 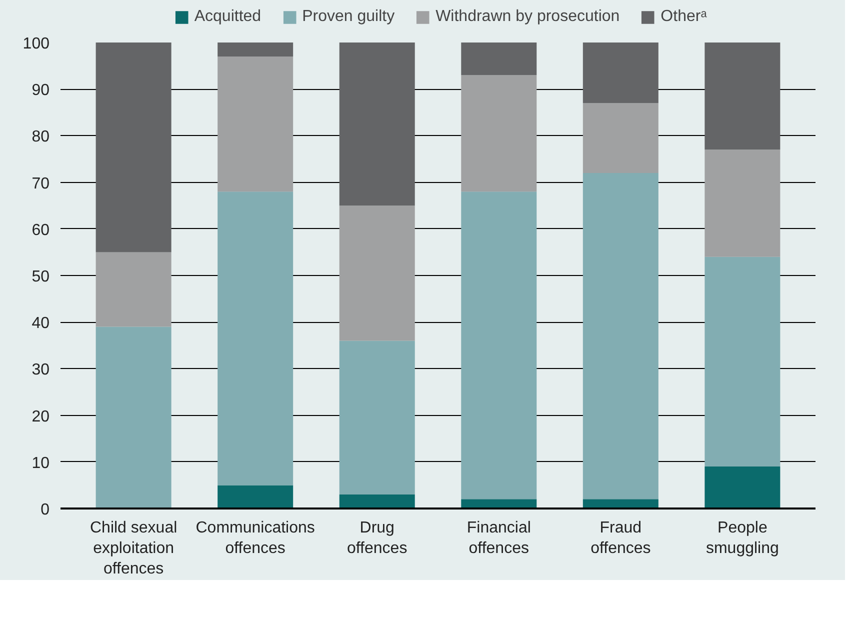 I want to click on x-tick-label: Financial offences, so click(x=498, y=538).